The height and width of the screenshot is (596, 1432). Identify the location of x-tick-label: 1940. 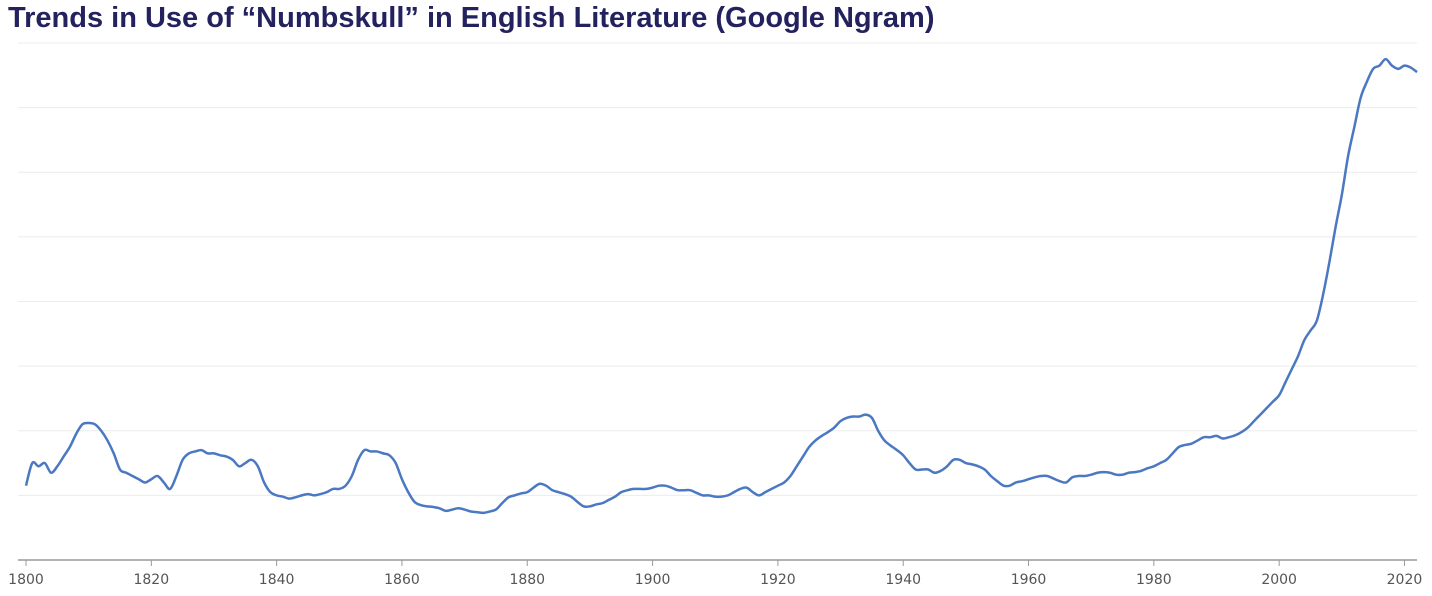
(903, 580).